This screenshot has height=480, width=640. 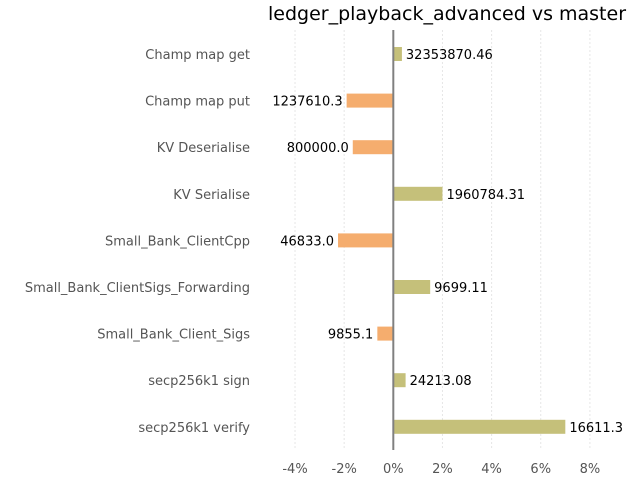 I want to click on data-label: 46833.0, so click(x=307, y=241).